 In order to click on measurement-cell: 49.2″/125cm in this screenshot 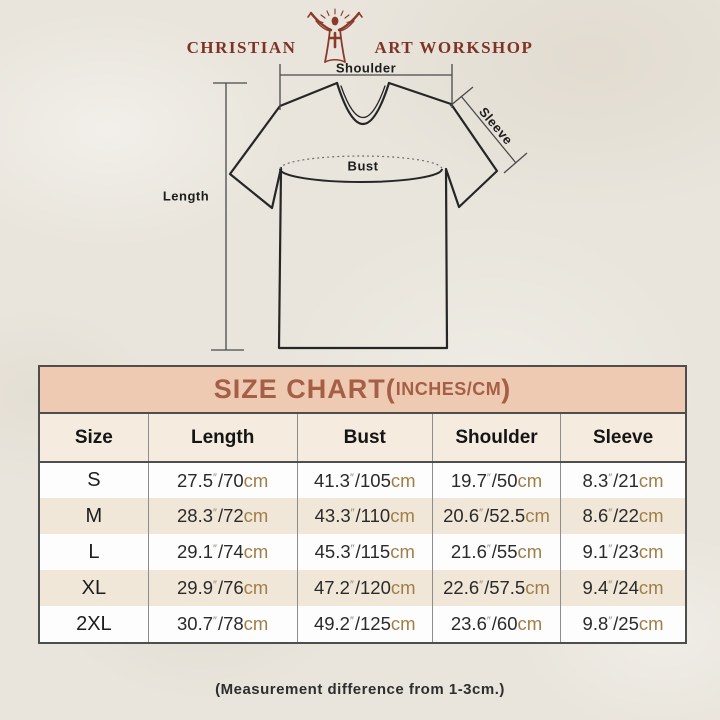, I will do `click(364, 624)`.